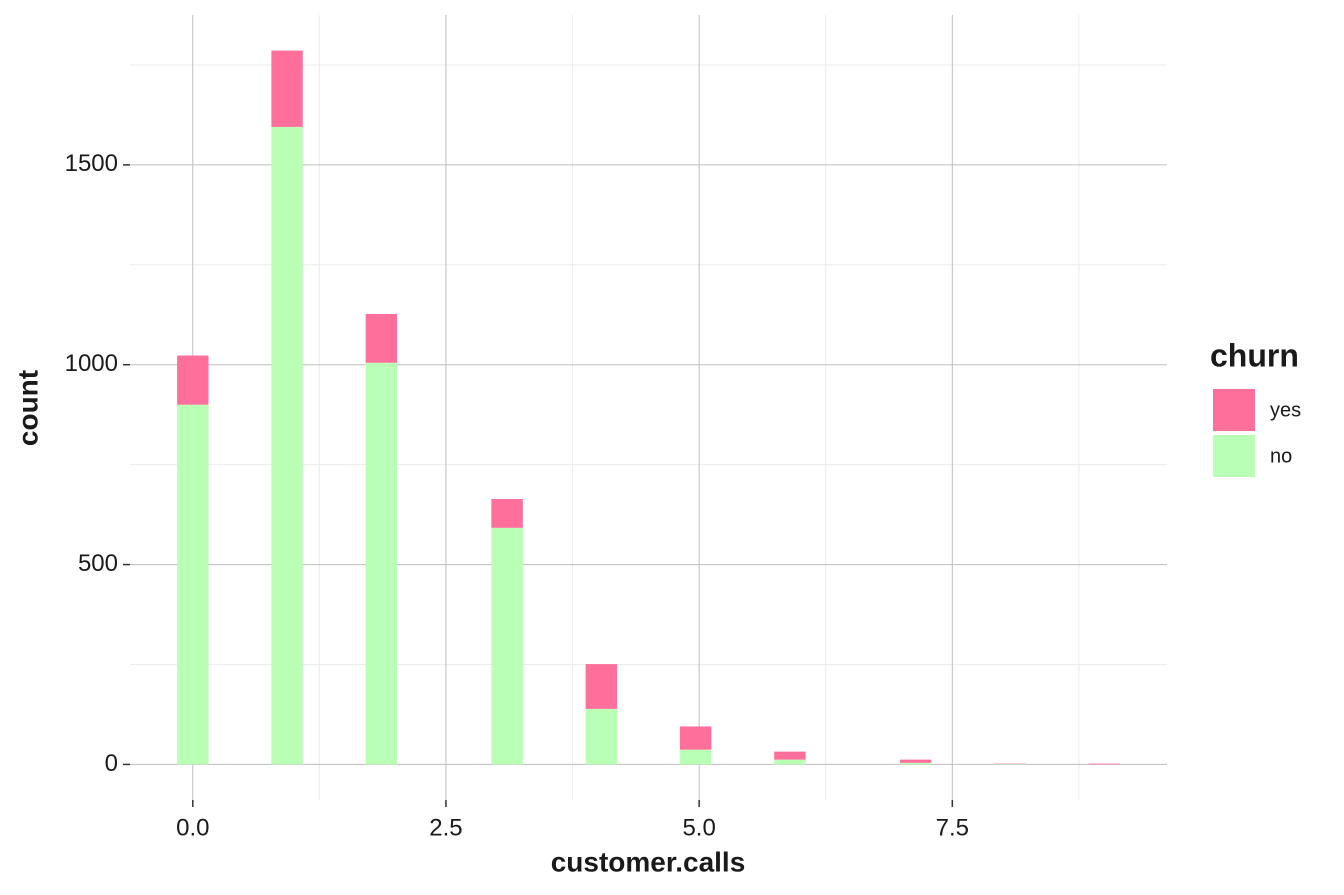  Describe the element at coordinates (648, 861) in the screenshot. I see `x-axis-title: customer.calls` at that location.